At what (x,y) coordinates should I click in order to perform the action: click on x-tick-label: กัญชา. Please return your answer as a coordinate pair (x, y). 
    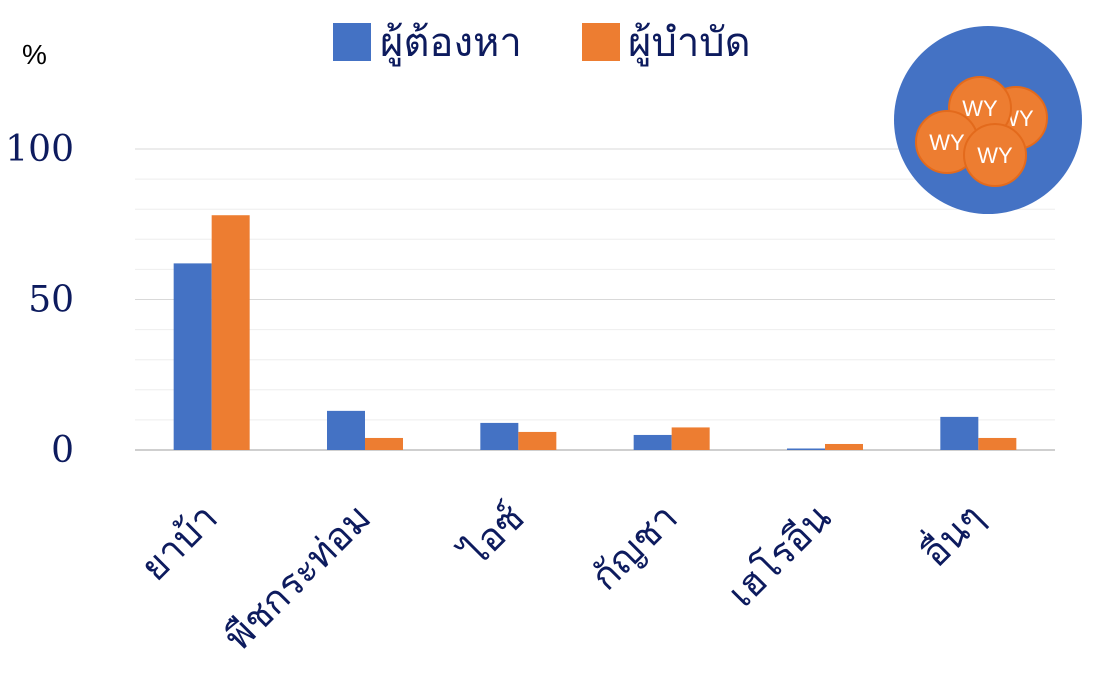
    Looking at the image, I should click on (634, 547).